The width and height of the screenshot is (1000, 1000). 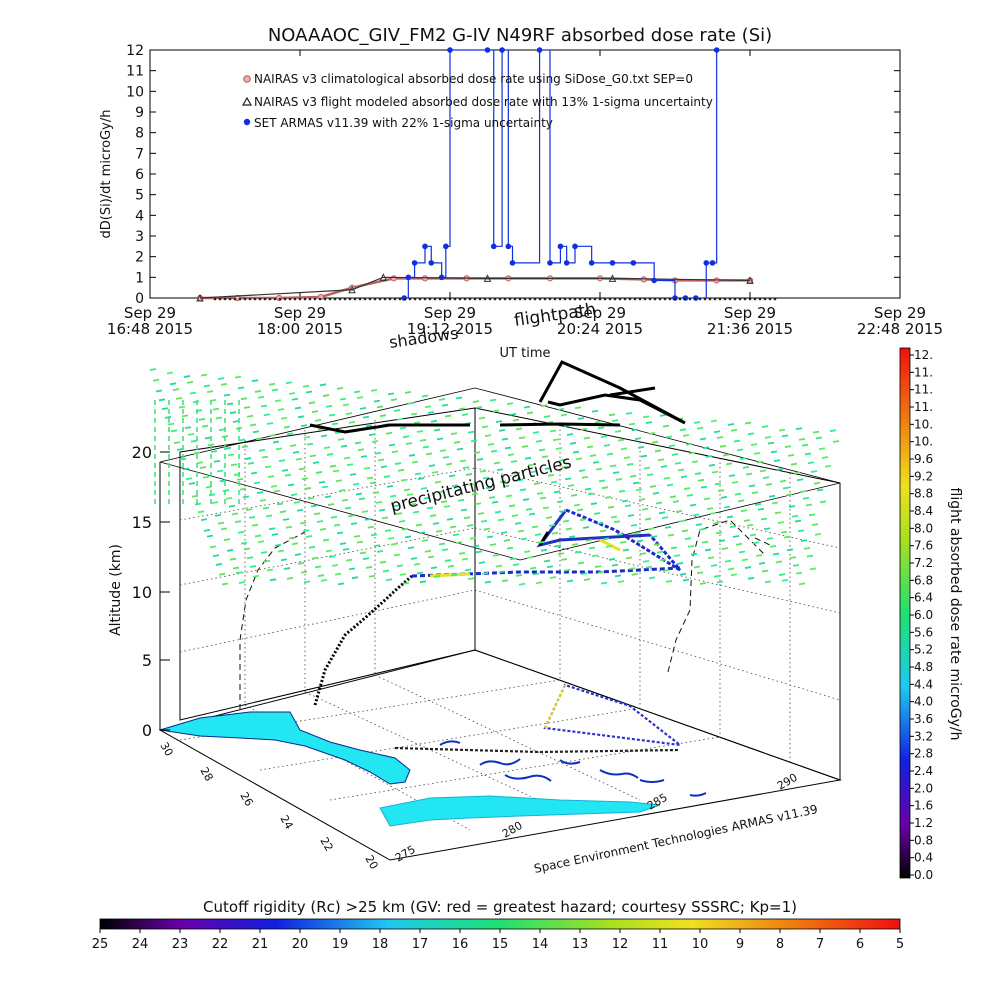 What do you see at coordinates (740, 944) in the screenshot?
I see `rigidity-colorbar-tick-label: 9` at bounding box center [740, 944].